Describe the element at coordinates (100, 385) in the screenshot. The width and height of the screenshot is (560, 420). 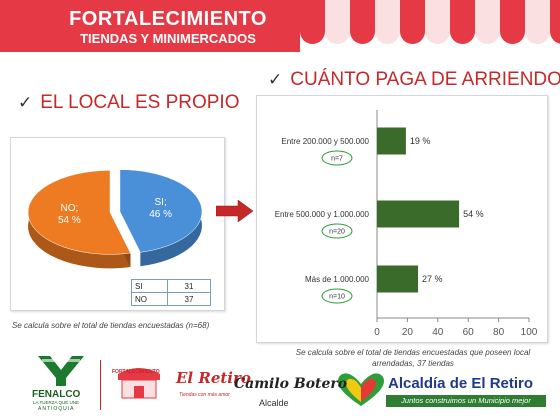
I see `footer-divider` at that location.